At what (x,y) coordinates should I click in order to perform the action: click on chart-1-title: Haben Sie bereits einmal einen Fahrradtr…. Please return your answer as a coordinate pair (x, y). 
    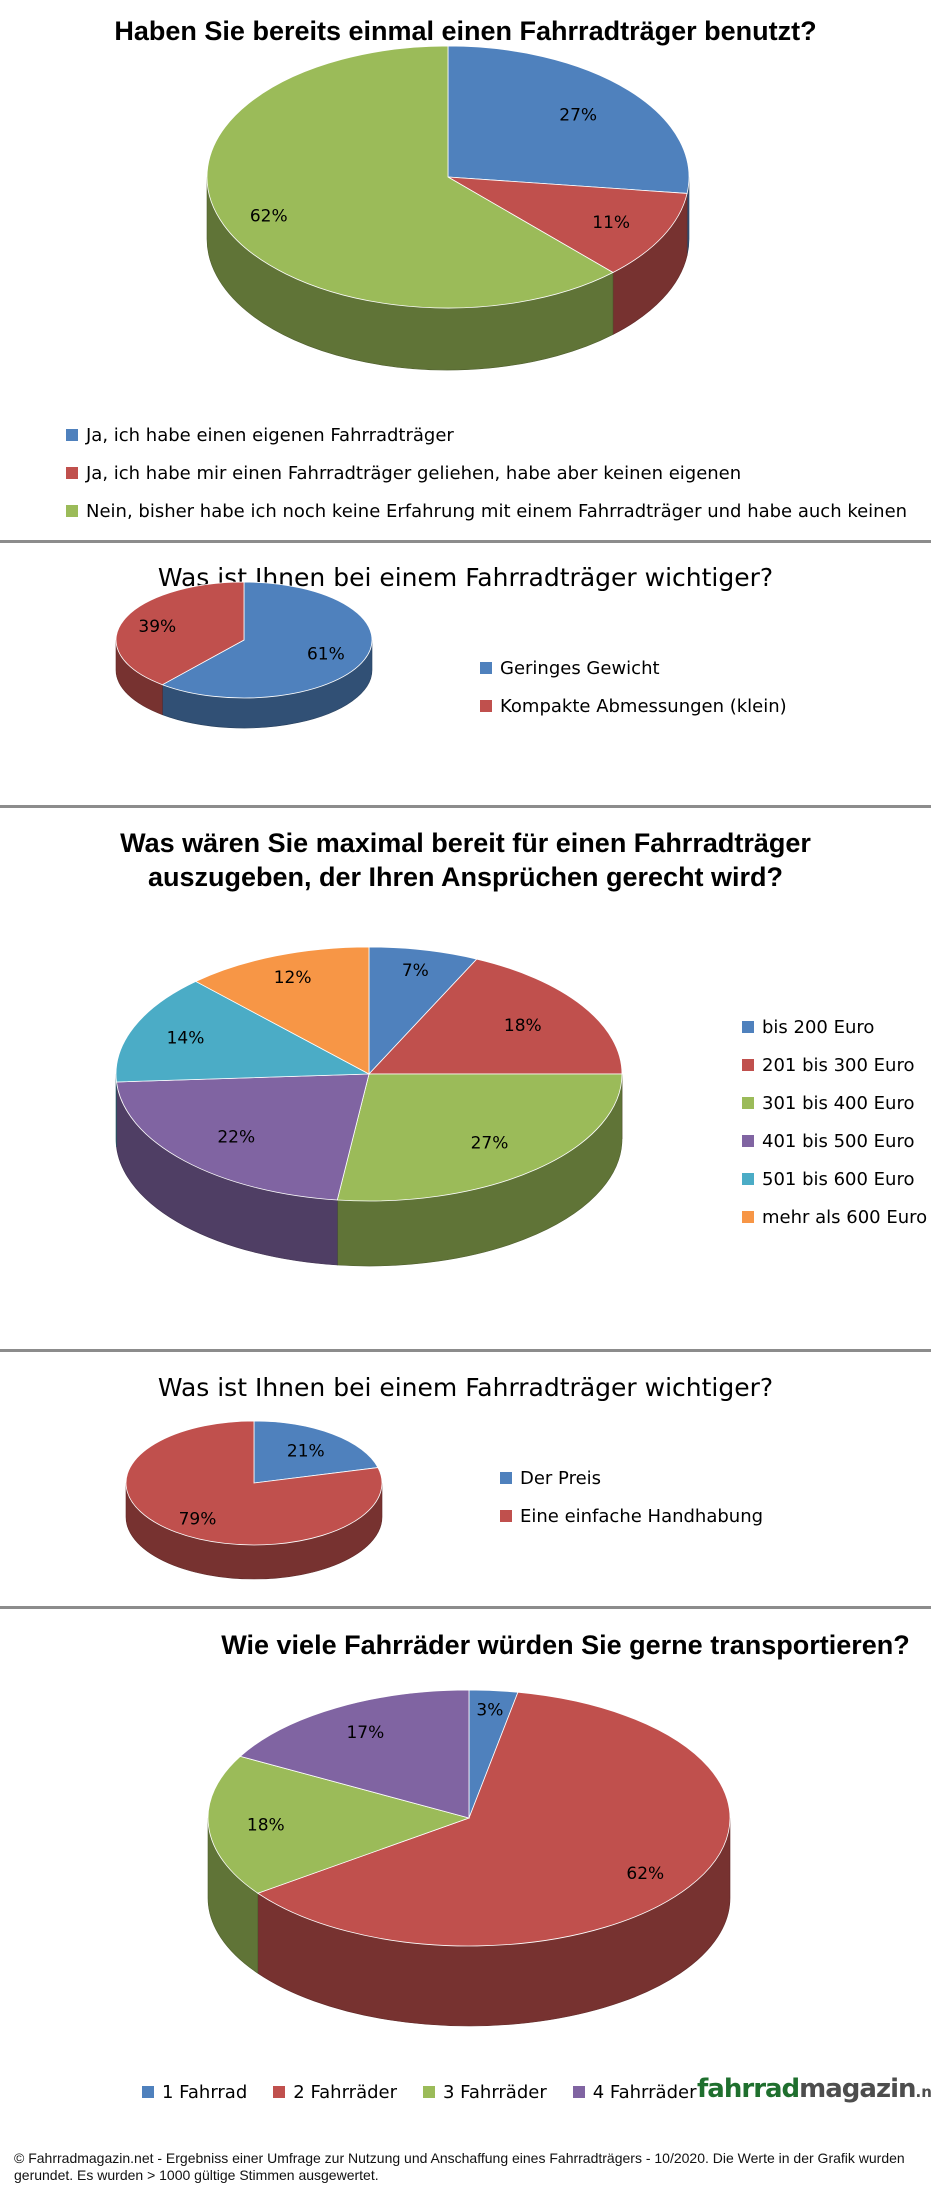
    Looking at the image, I should click on (465, 31).